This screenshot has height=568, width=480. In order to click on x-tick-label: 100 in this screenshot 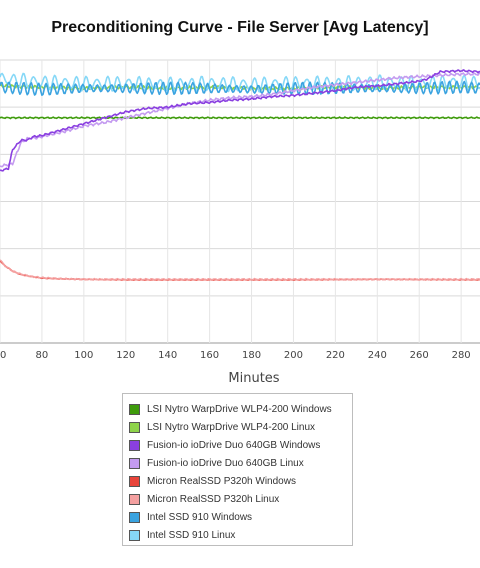, I will do `click(83, 355)`.